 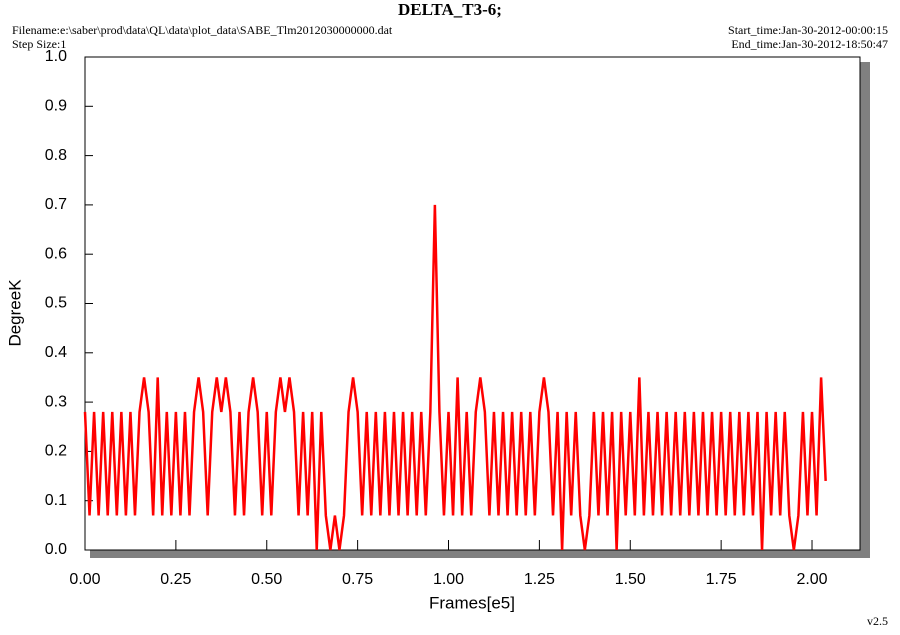 What do you see at coordinates (56, 500) in the screenshot?
I see `y-tick-label: 0.1` at bounding box center [56, 500].